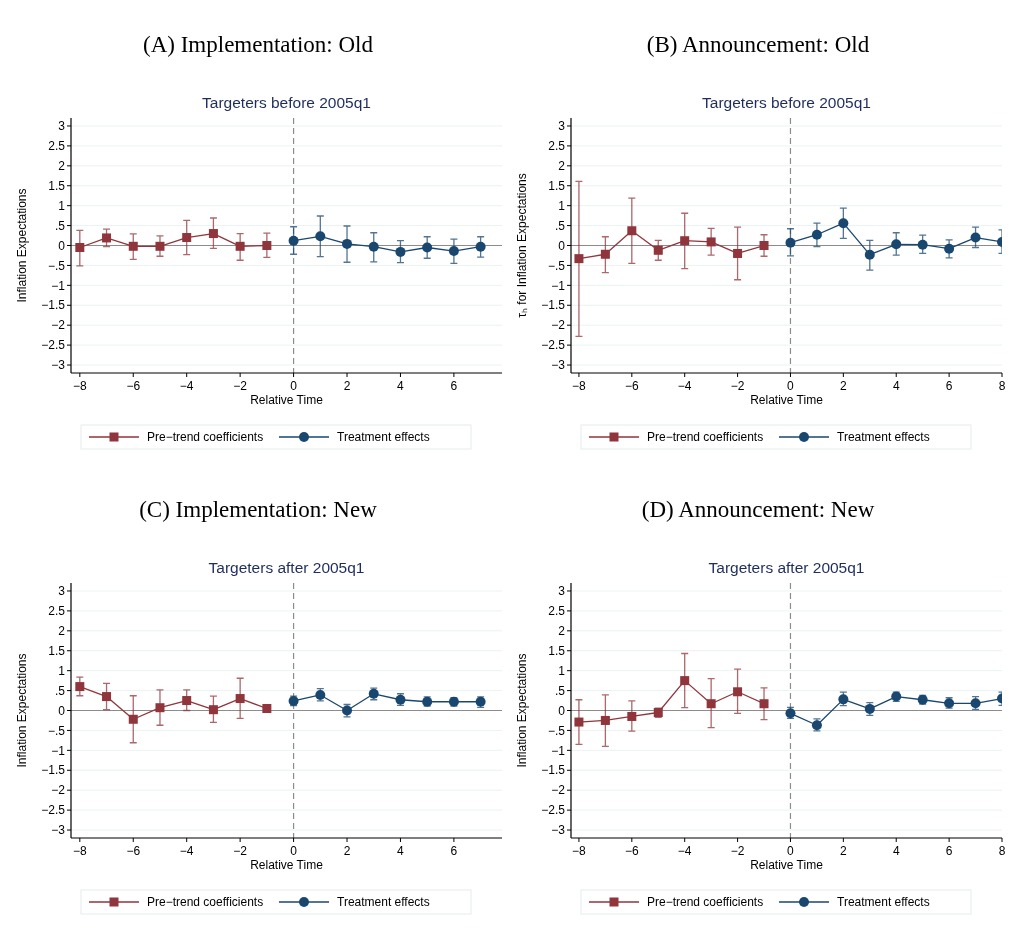  What do you see at coordinates (786, 102) in the screenshot?
I see `chart-subtitle: Targeters before 2005q1` at bounding box center [786, 102].